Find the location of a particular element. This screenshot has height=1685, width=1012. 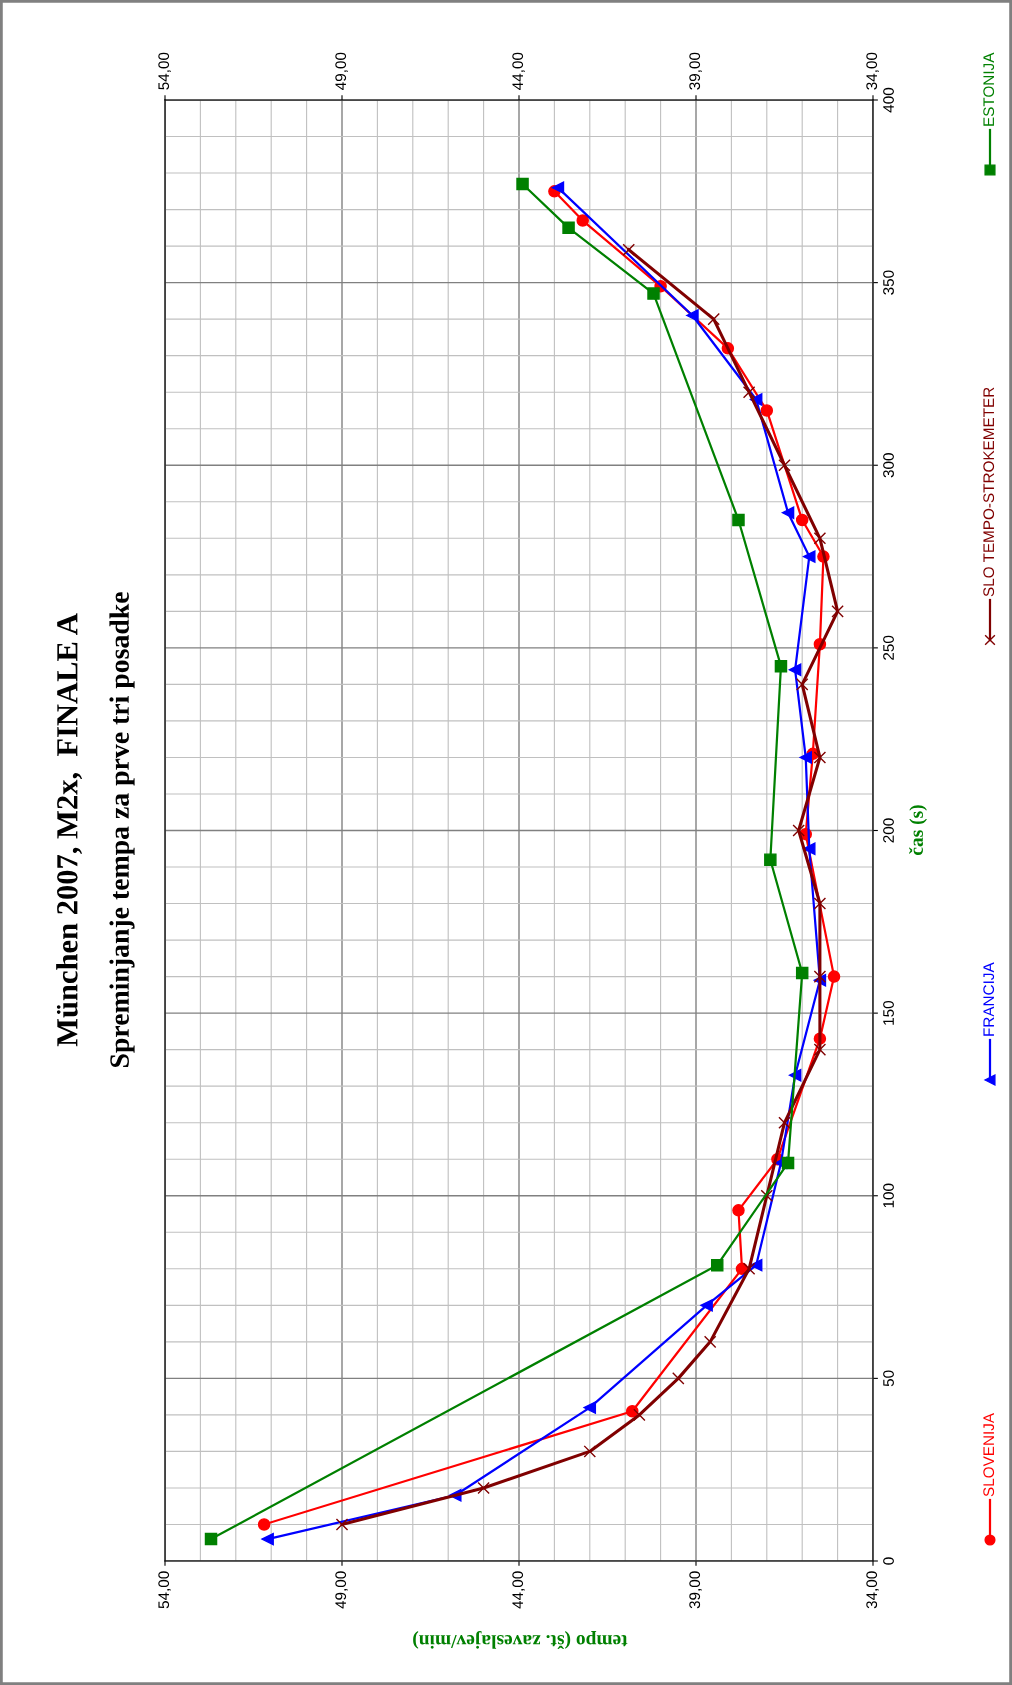

text: ESTONIJA is located at coordinates (989, 89).